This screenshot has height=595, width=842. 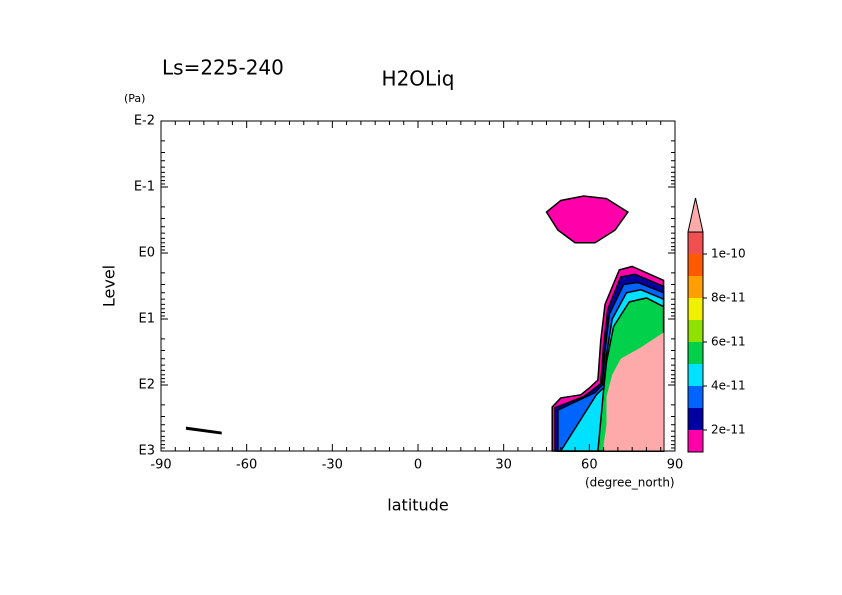 What do you see at coordinates (144, 187) in the screenshot?
I see `y-tick-label: E-1` at bounding box center [144, 187].